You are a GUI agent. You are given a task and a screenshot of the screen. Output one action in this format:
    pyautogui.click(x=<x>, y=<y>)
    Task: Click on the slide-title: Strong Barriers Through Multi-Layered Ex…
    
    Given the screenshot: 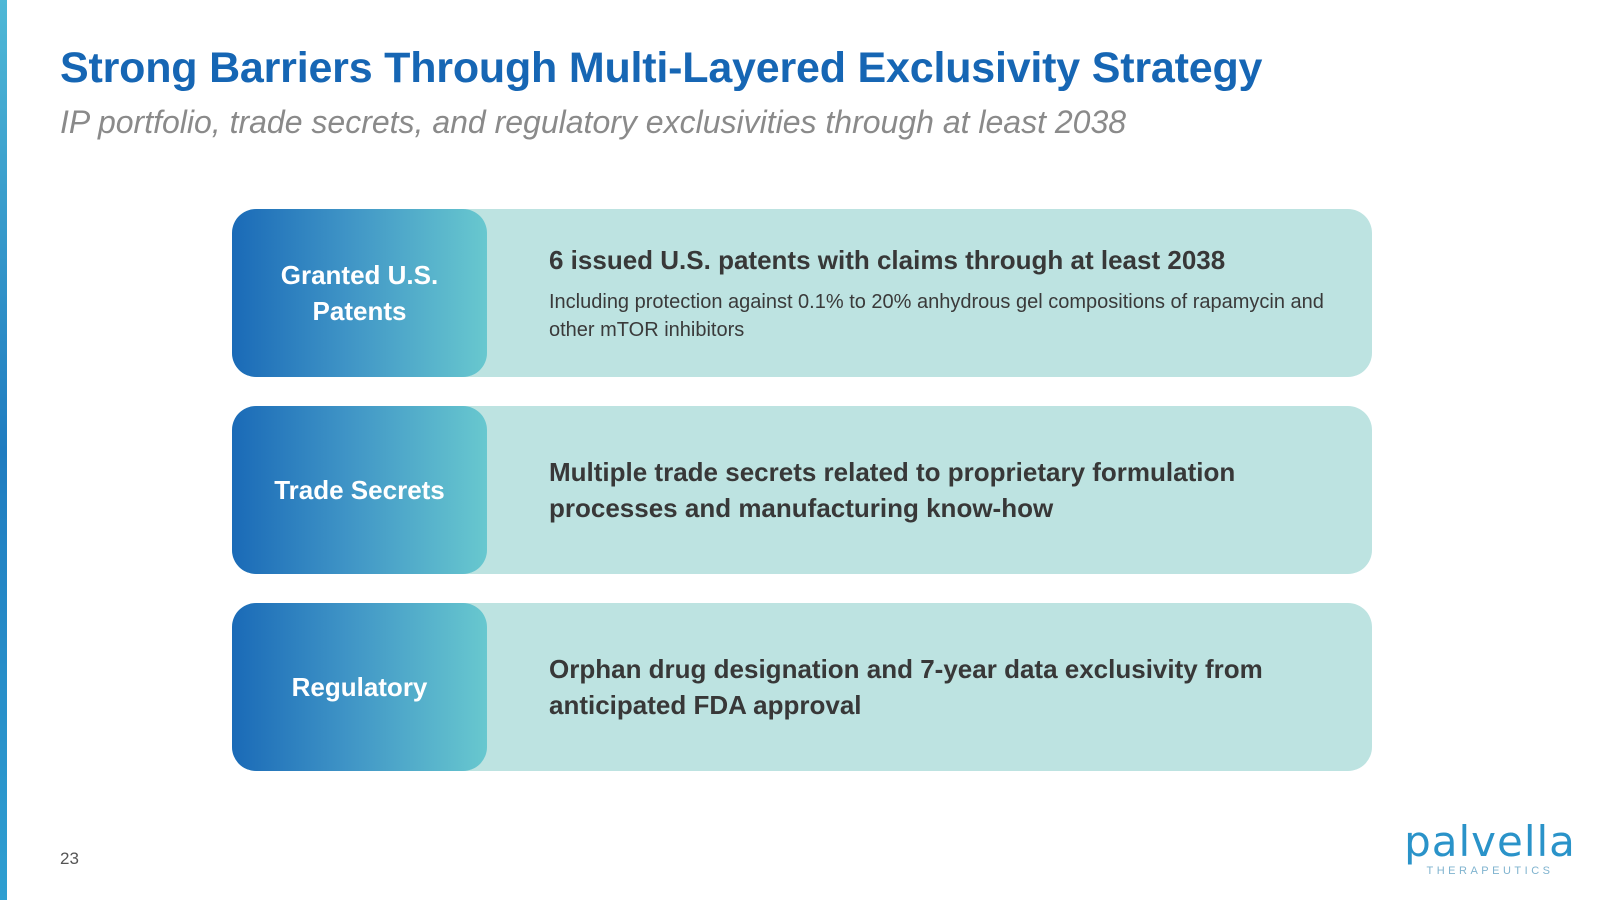 What is the action you would take?
    pyautogui.click(x=661, y=68)
    